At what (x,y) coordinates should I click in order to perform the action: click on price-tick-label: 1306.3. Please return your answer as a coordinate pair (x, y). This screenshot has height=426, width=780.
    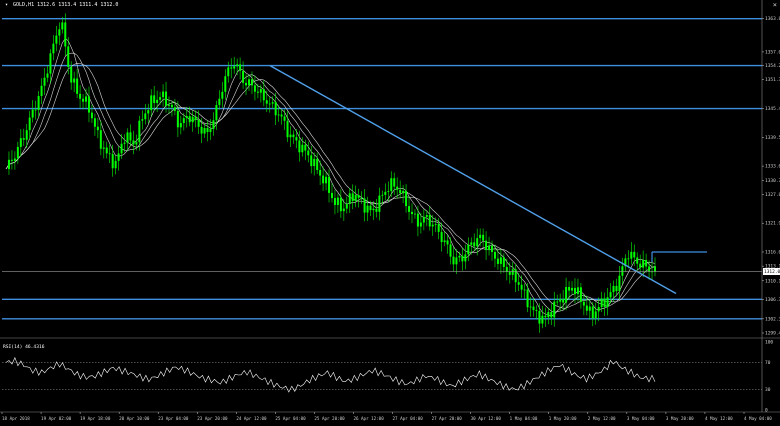
    Looking at the image, I should click on (772, 300).